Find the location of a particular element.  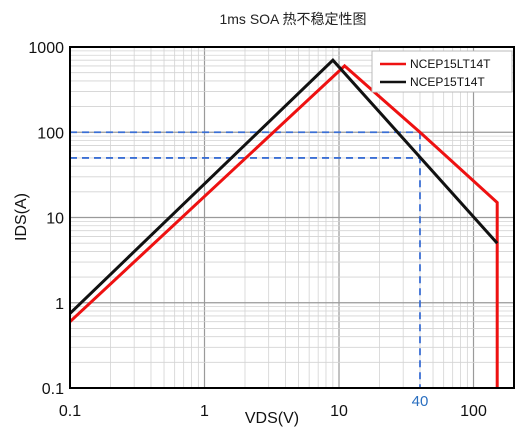

legend-label-ncep15t14t: NCEP15T14T is located at coordinates (447, 82).